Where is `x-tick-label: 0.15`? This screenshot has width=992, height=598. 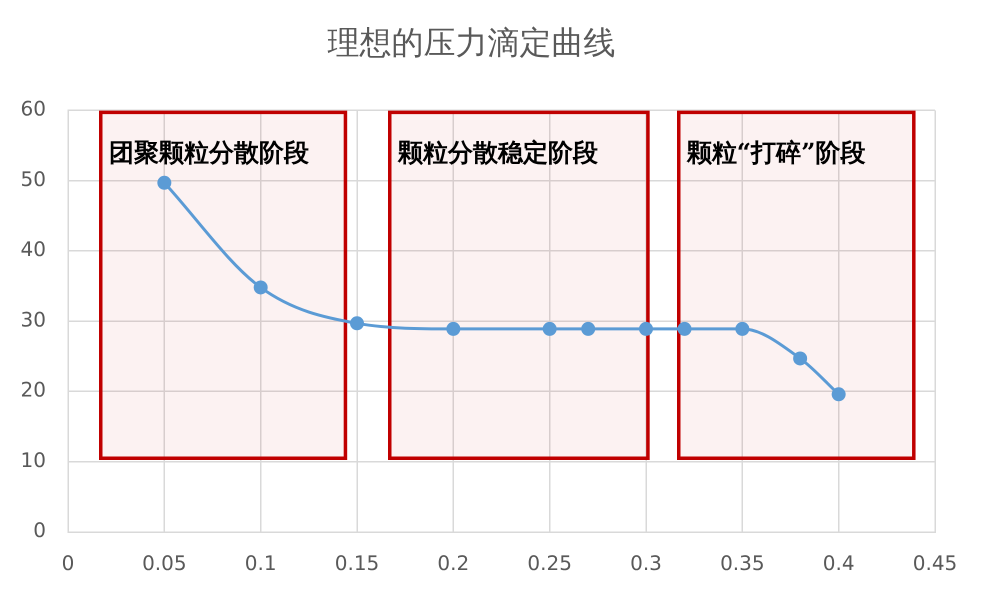 x-tick-label: 0.15 is located at coordinates (357, 563).